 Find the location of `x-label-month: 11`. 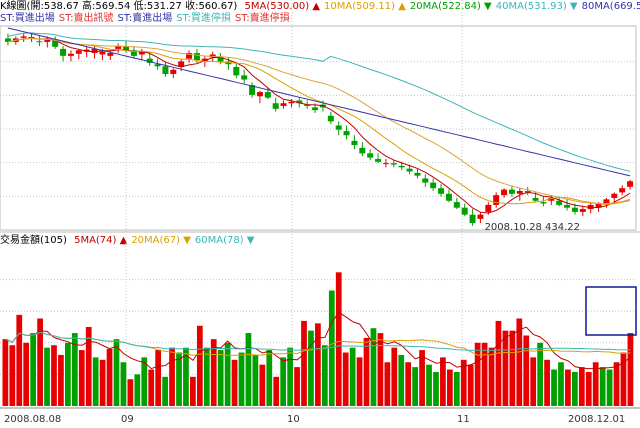

x-label-month: 11 is located at coordinates (463, 419).